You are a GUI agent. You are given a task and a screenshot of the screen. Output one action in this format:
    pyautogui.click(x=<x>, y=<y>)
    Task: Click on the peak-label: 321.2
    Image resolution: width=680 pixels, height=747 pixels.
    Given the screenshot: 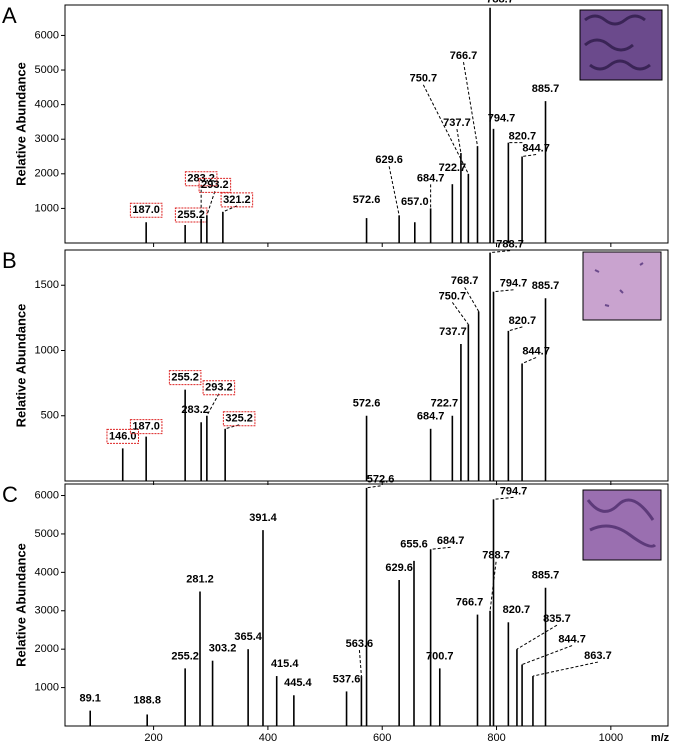 What is the action you would take?
    pyautogui.click(x=237, y=200)
    